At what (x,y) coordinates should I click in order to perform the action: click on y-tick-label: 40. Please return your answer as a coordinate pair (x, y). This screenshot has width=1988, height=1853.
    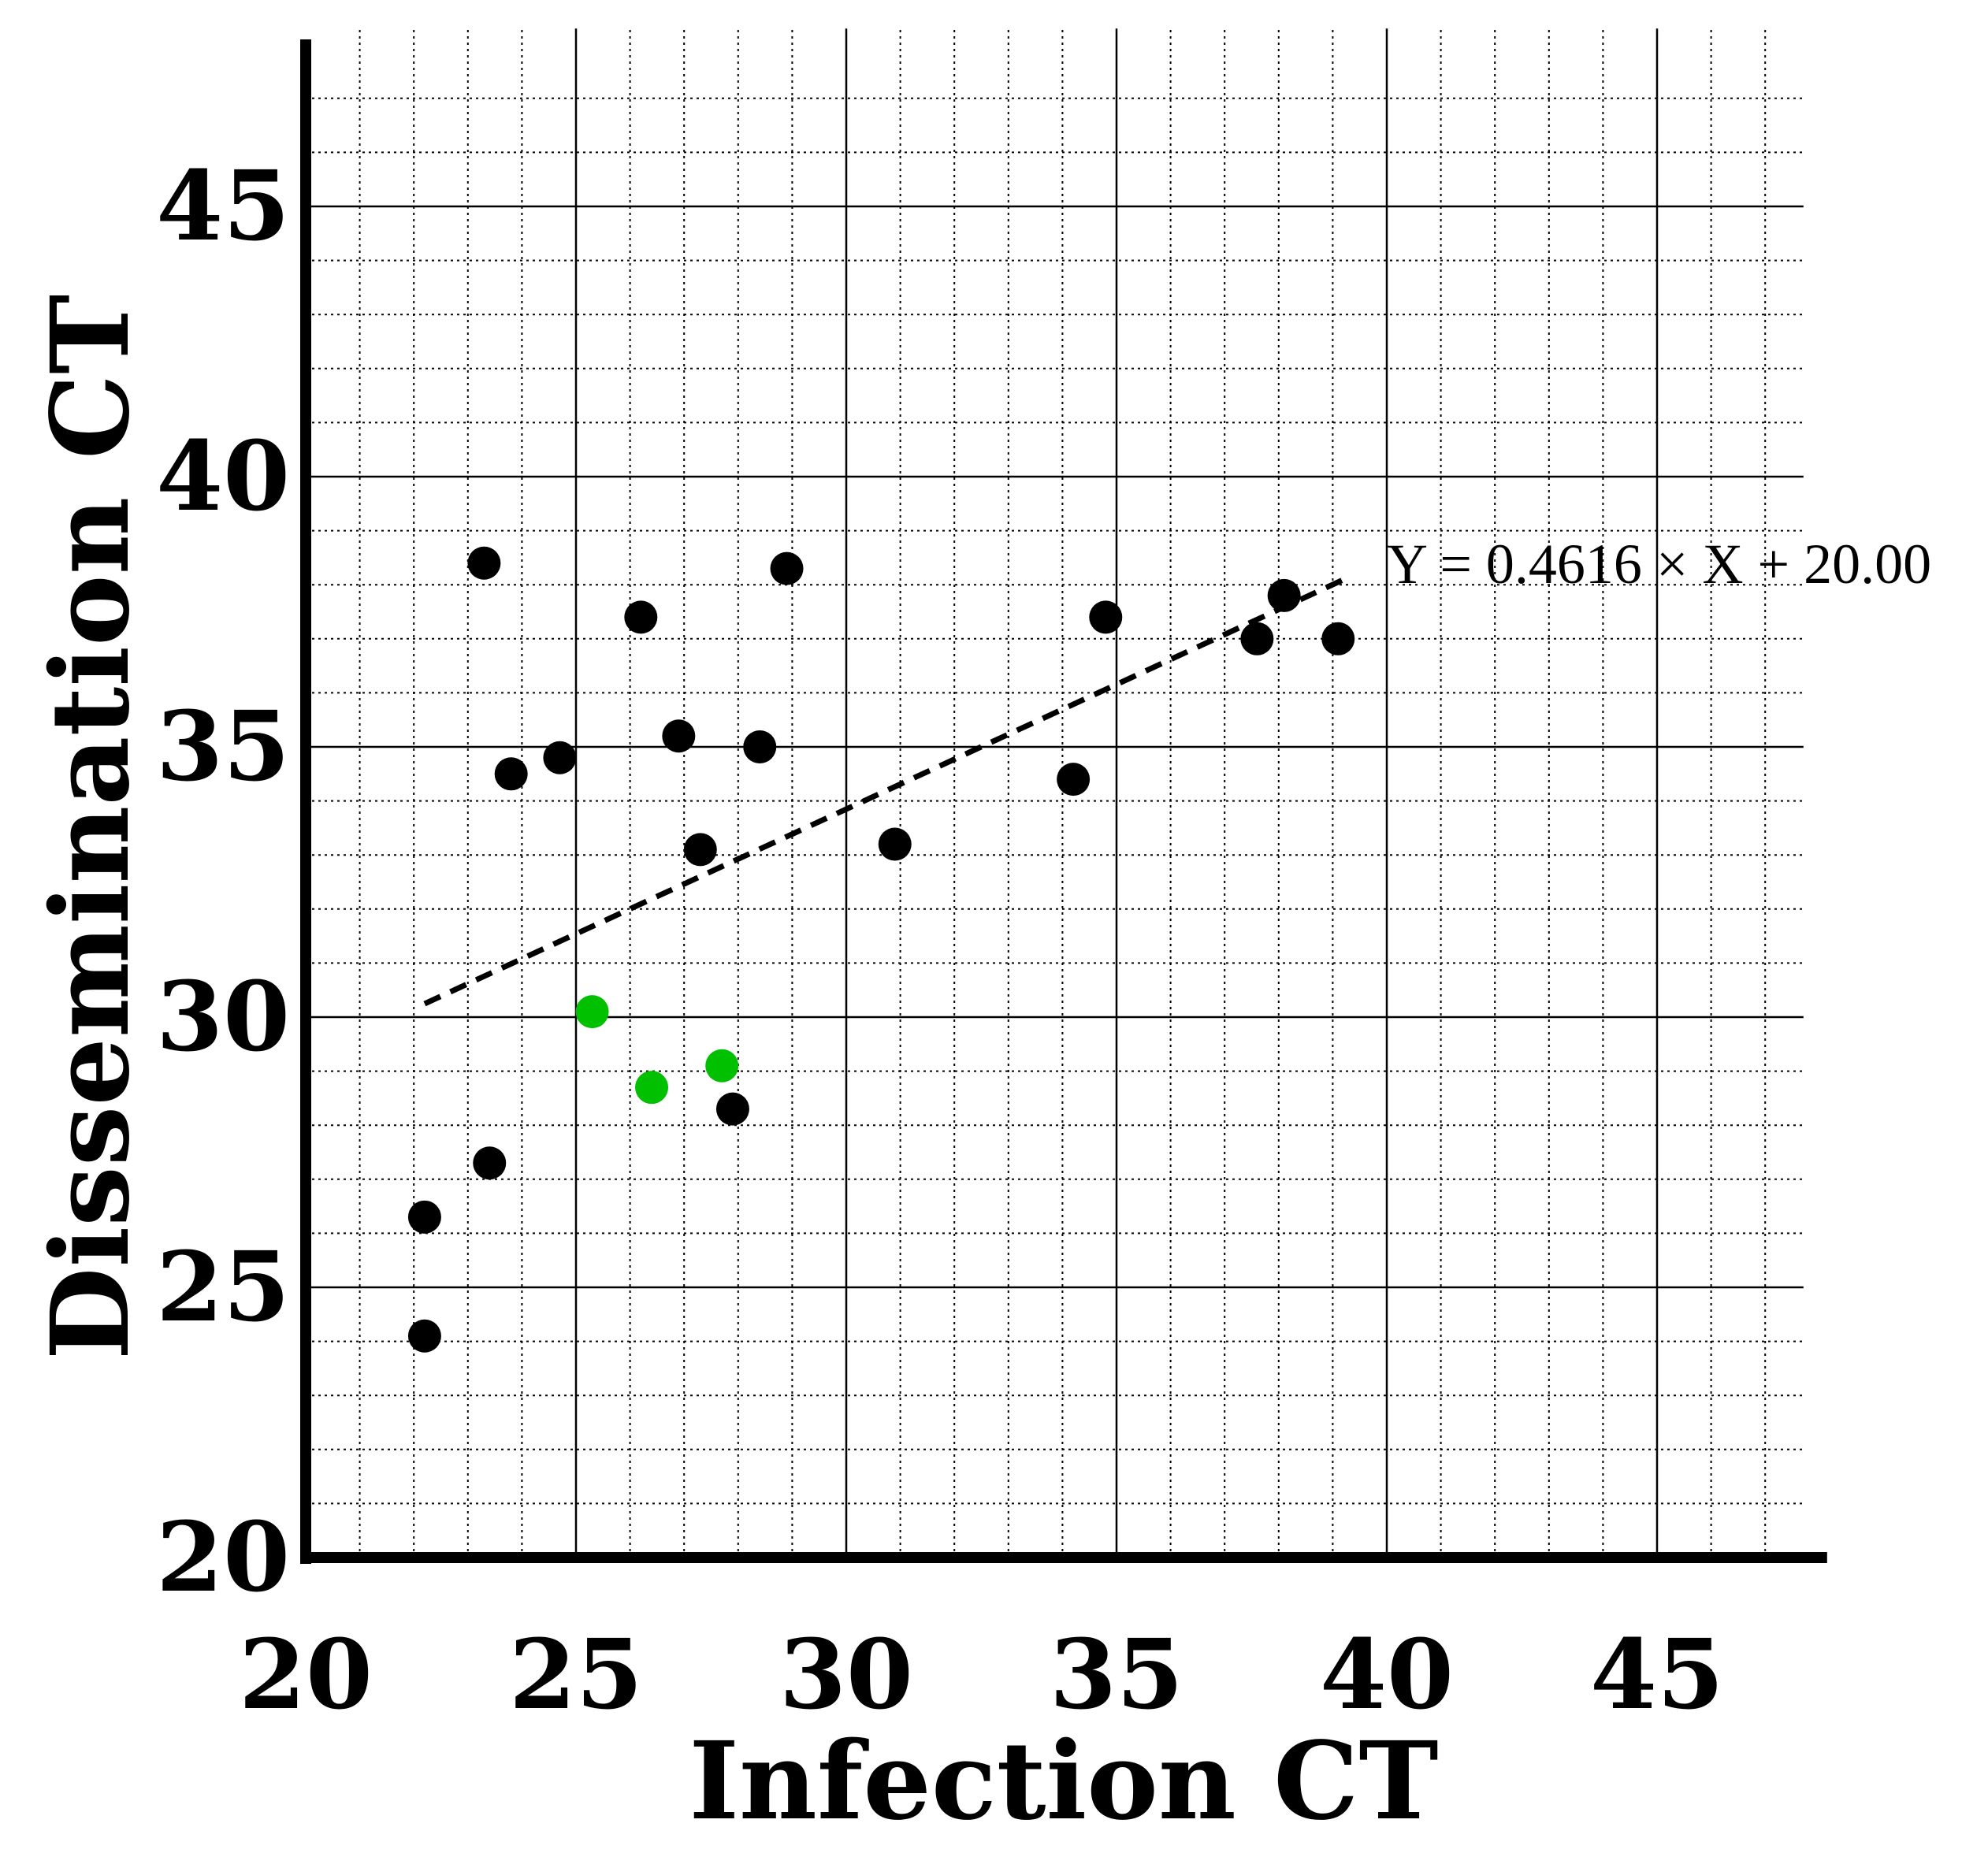
    Looking at the image, I should click on (223, 476).